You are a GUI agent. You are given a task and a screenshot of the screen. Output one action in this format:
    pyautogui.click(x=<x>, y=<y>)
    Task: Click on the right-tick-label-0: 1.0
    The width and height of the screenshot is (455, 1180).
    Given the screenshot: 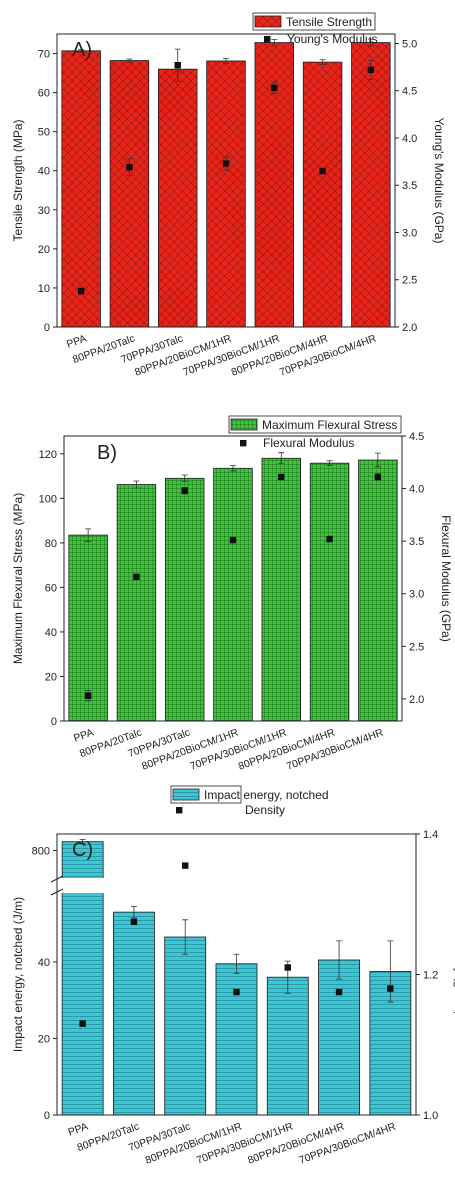 What is the action you would take?
    pyautogui.click(x=430, y=1116)
    